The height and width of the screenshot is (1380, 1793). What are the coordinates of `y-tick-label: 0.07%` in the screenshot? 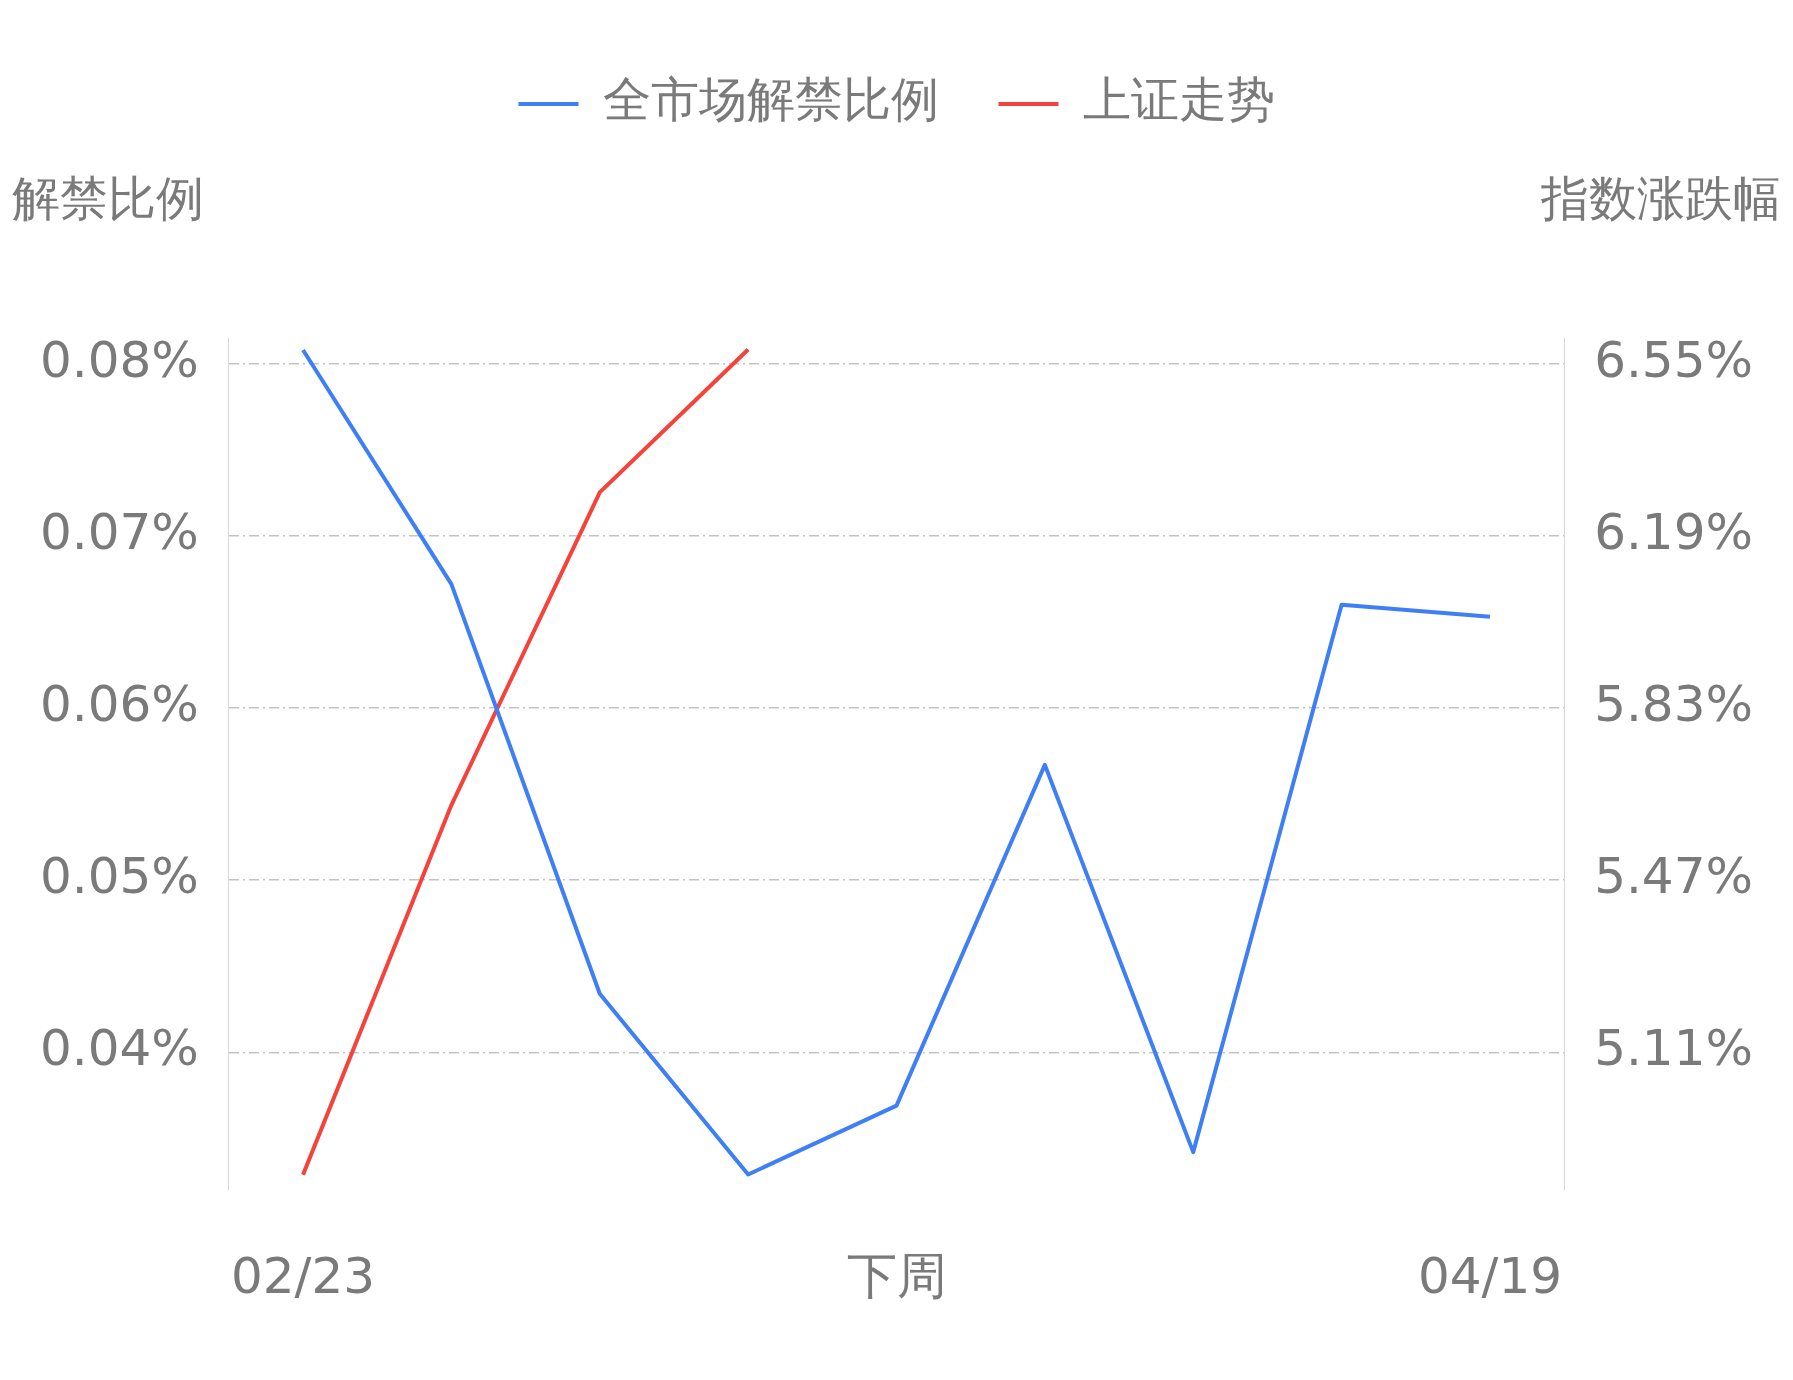 It's located at (119, 531).